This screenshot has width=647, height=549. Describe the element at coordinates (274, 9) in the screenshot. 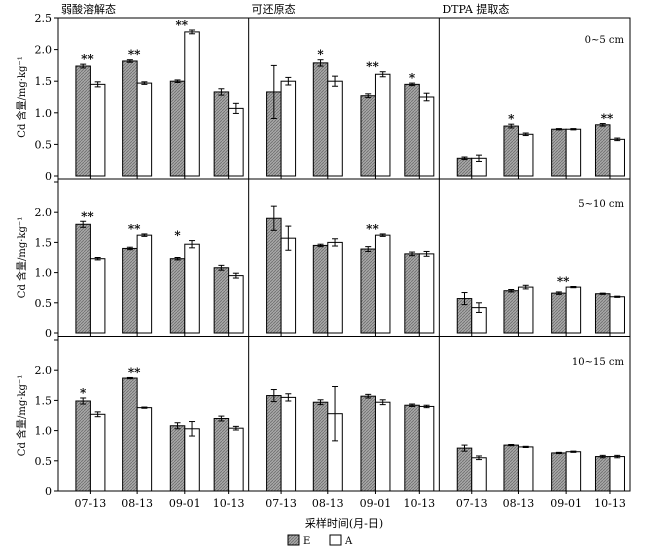

I see `panel-title-2: 可还原态` at that location.